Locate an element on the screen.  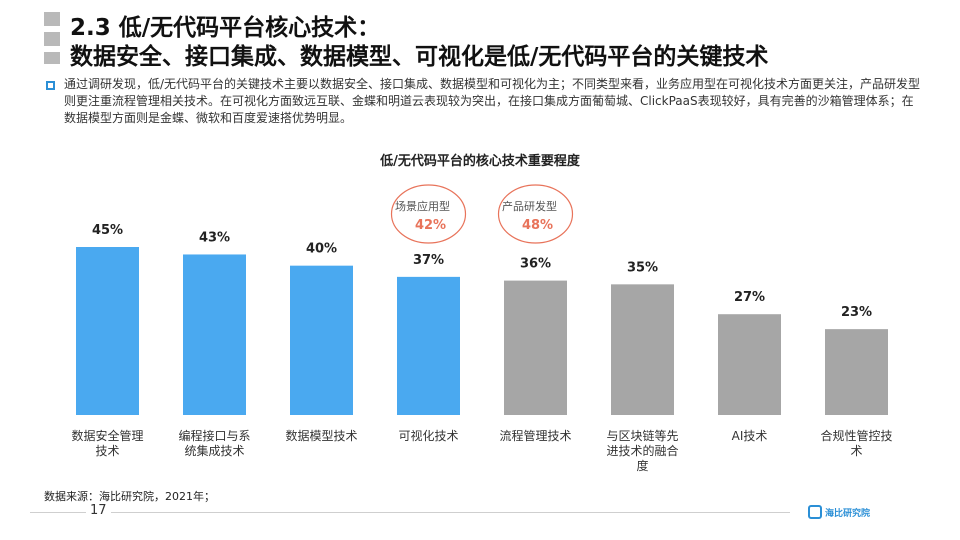
footer-divider is located at coordinates (410, 512).